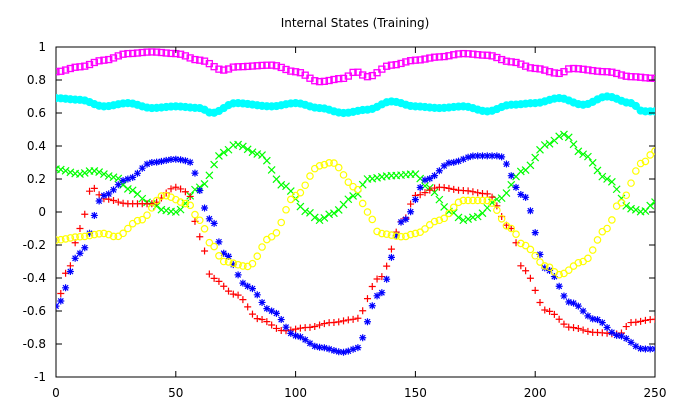 This screenshot has height=404, width=676. What do you see at coordinates (535, 393) in the screenshot?
I see `x-tick-label: 200` at bounding box center [535, 393].